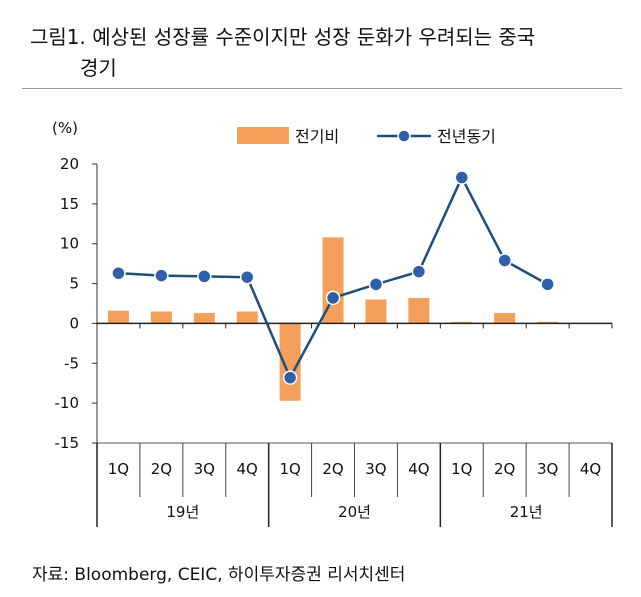  What do you see at coordinates (67, 403) in the screenshot?
I see `y-tick-label: -10` at bounding box center [67, 403].